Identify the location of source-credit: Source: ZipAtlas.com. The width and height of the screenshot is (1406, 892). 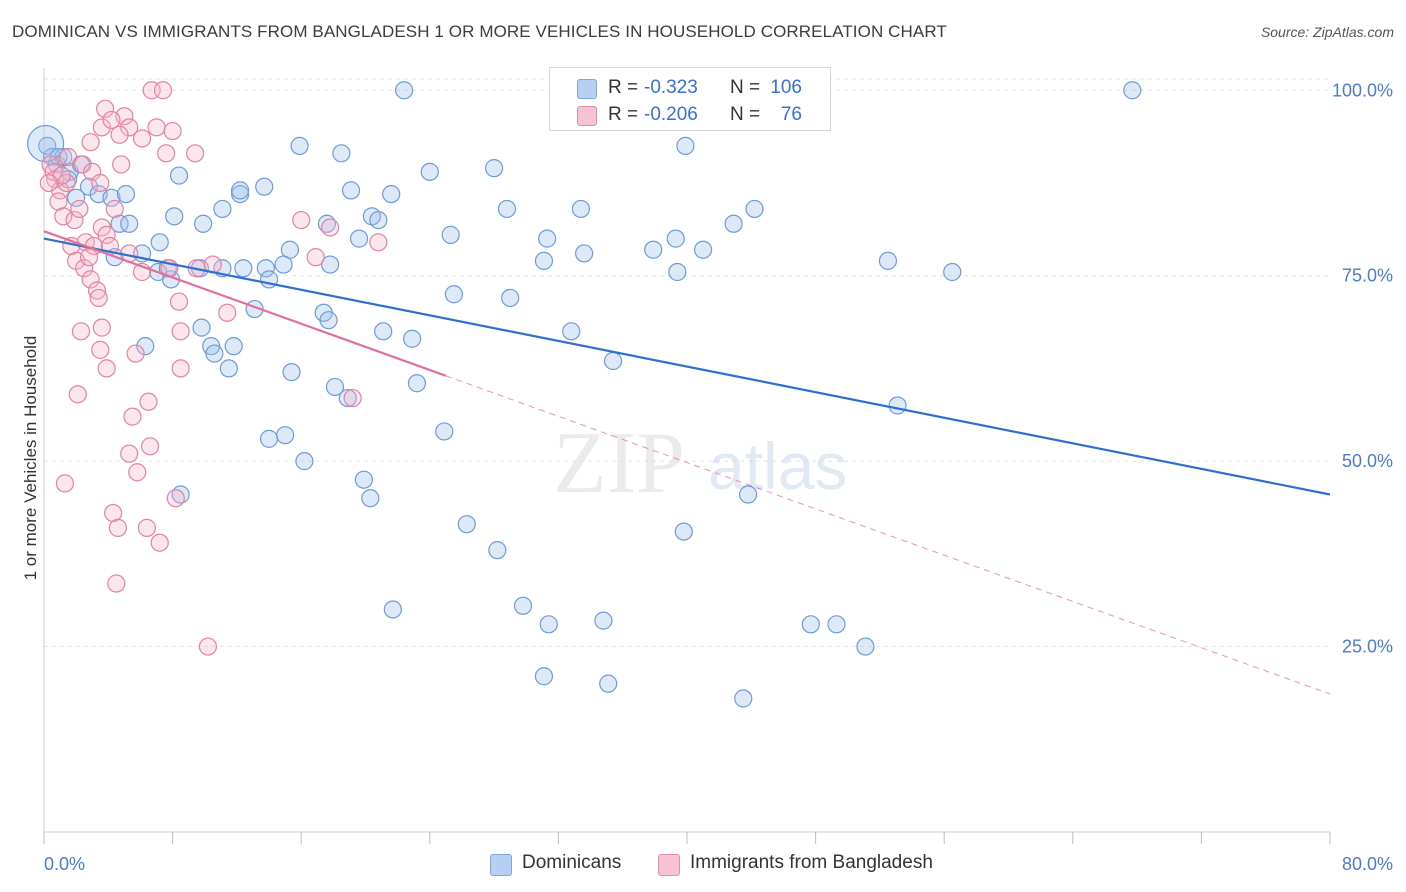
(1327, 32).